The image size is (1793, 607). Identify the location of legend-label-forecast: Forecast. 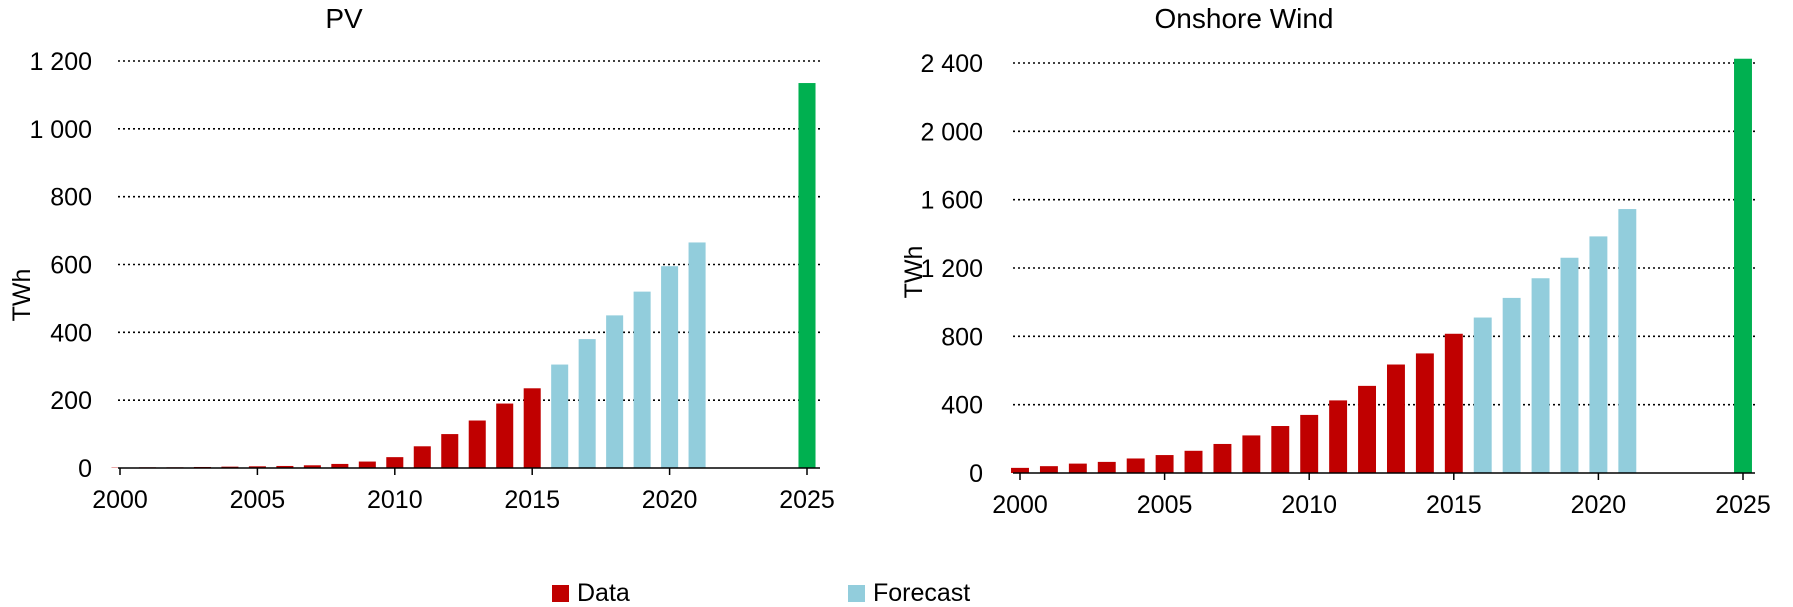
(921, 593).